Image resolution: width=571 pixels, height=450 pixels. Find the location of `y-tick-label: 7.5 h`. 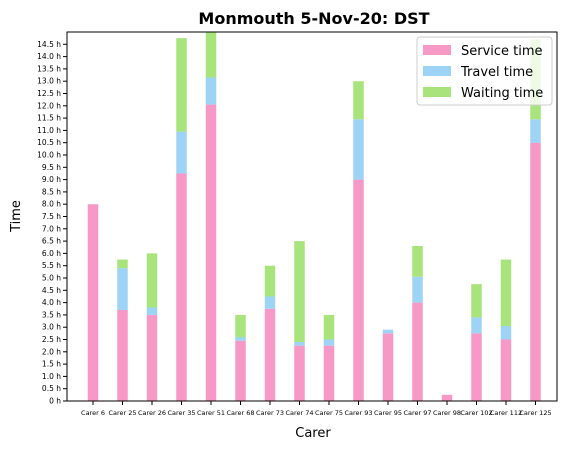

y-tick-label: 7.5 h is located at coordinates (51, 216).